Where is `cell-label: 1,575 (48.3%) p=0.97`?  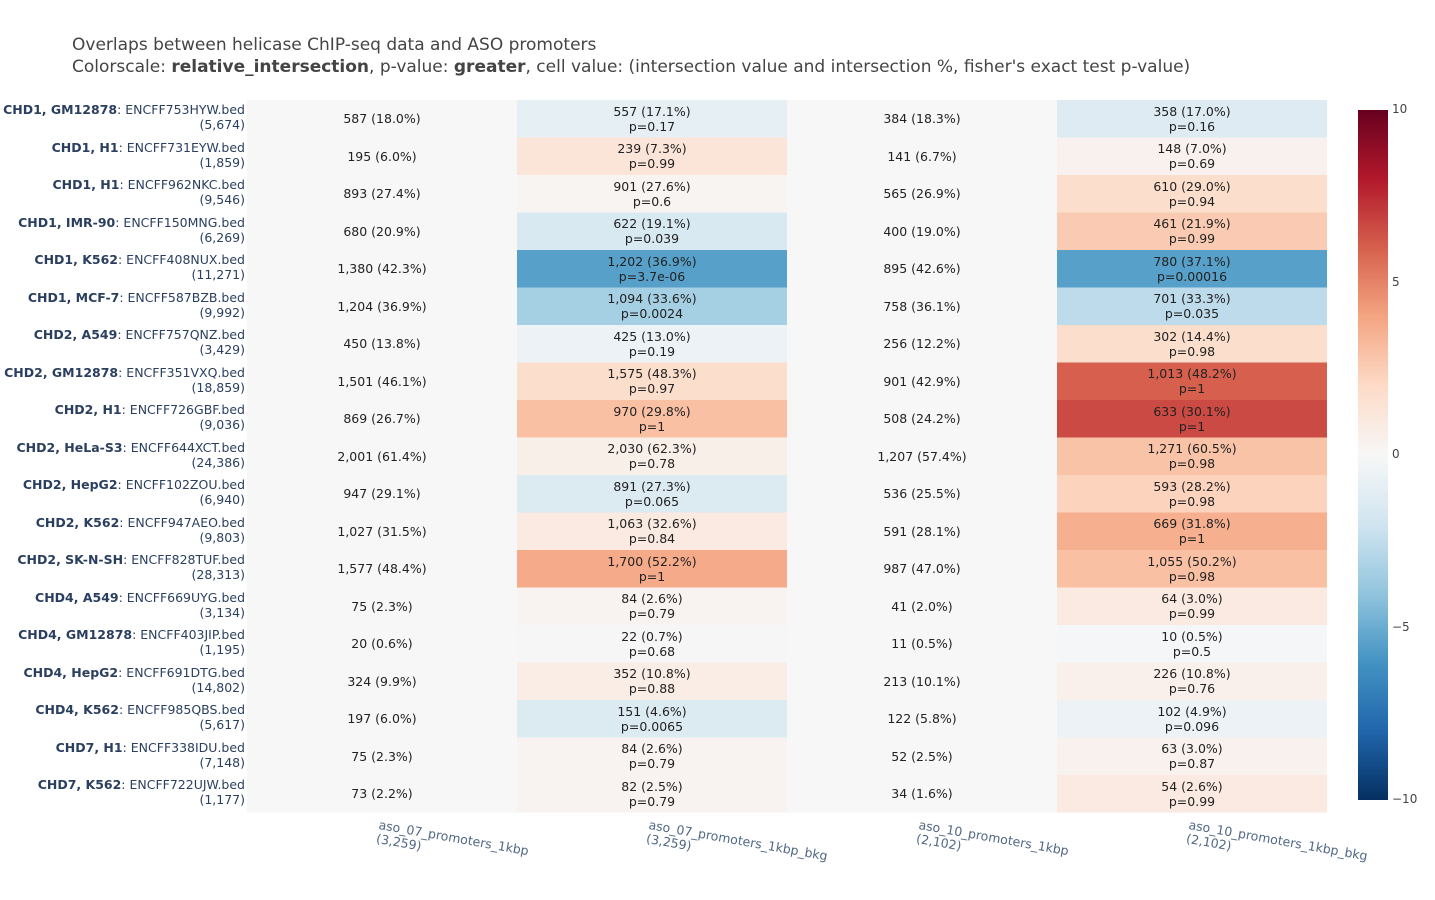
cell-label: 1,575 (48.3%) p=0.97 is located at coordinates (652, 381).